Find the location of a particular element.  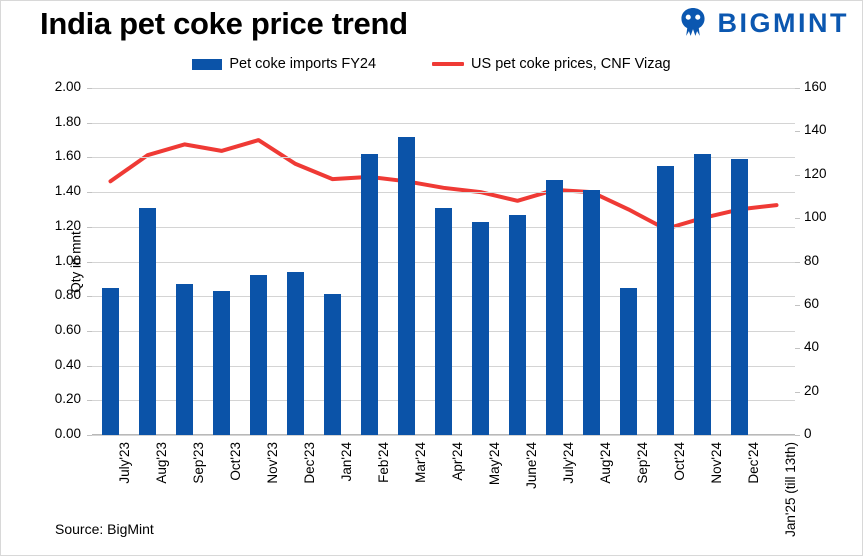

bar-mar24 is located at coordinates (406, 285).